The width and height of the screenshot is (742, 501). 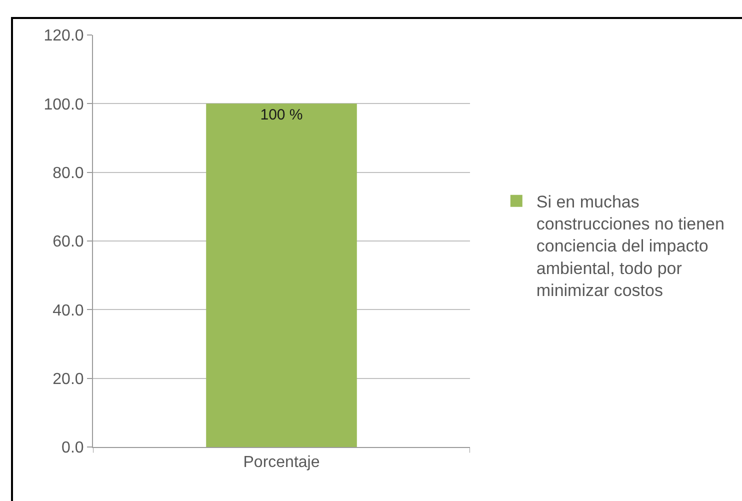 What do you see at coordinates (281, 115) in the screenshot?
I see `data-label: 100 %` at bounding box center [281, 115].